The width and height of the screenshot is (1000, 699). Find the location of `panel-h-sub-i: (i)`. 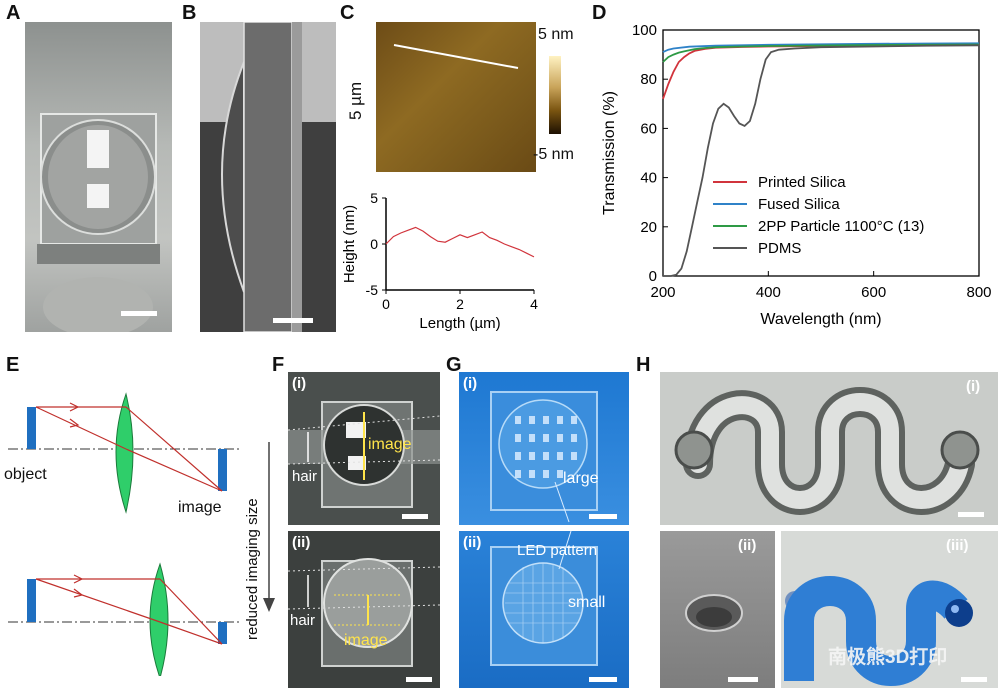

panel-h-sub-i: (i) is located at coordinates (973, 386).